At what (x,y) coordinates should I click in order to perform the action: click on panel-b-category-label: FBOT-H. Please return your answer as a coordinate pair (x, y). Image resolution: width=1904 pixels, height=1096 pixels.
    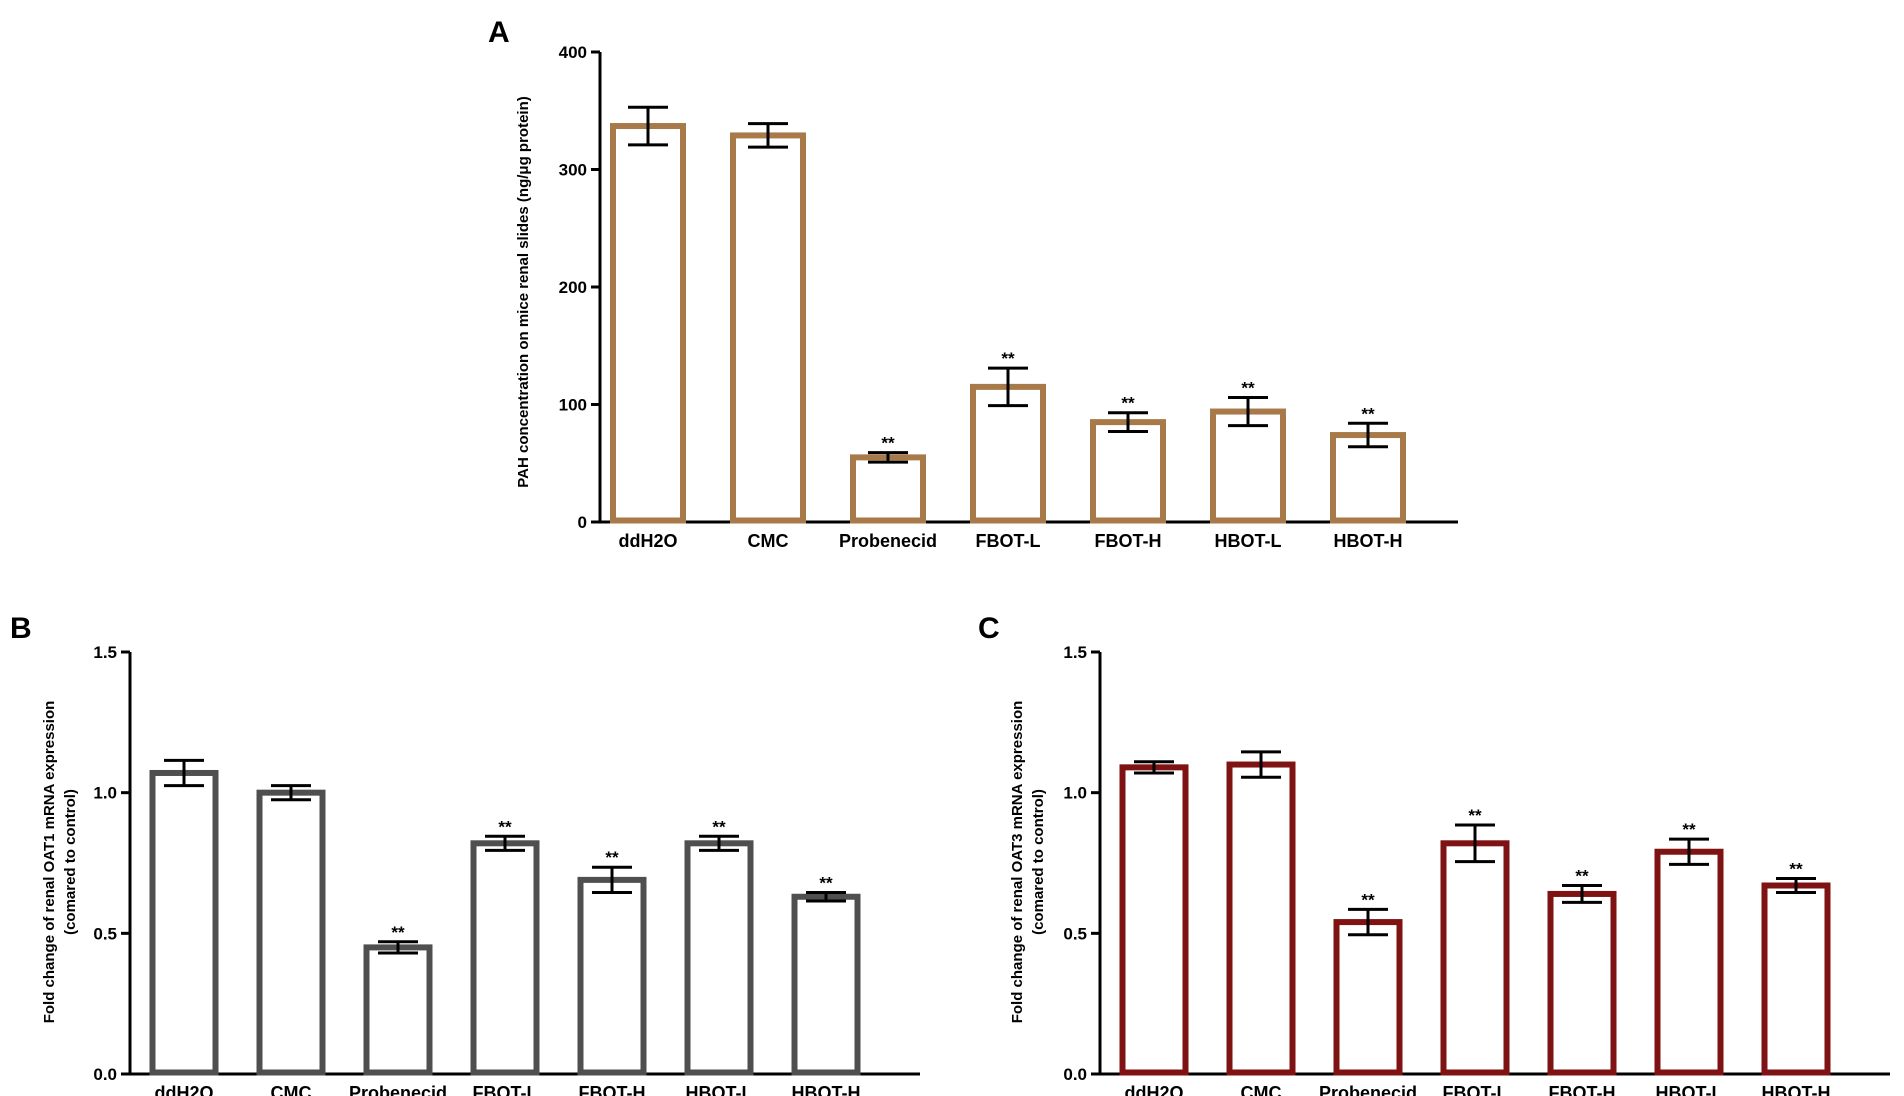
    Looking at the image, I should click on (612, 1089).